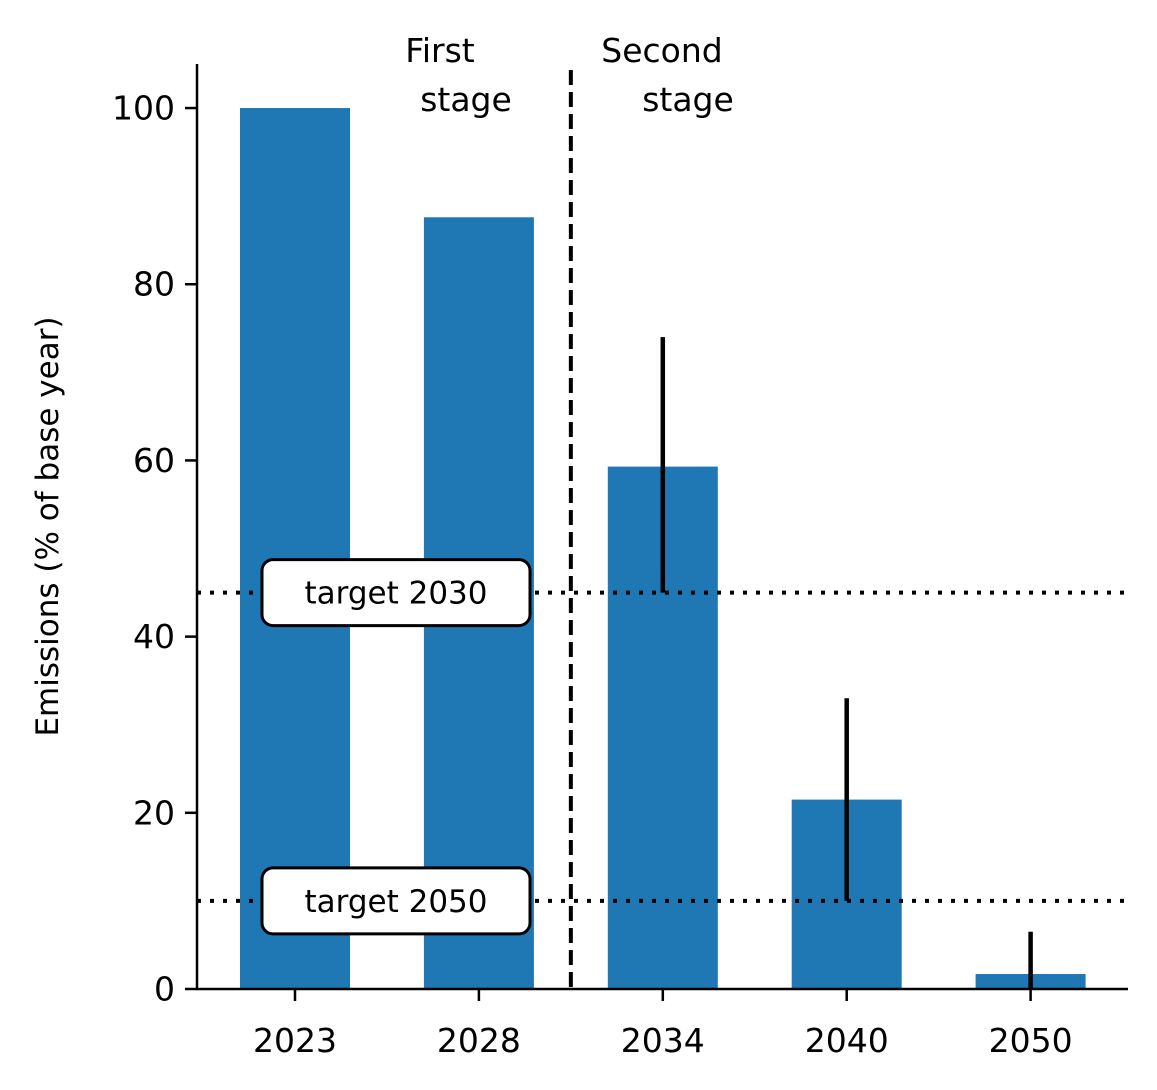 This screenshot has height=1090, width=1157. What do you see at coordinates (164, 989) in the screenshot?
I see `y-tick-label-0: 0` at bounding box center [164, 989].